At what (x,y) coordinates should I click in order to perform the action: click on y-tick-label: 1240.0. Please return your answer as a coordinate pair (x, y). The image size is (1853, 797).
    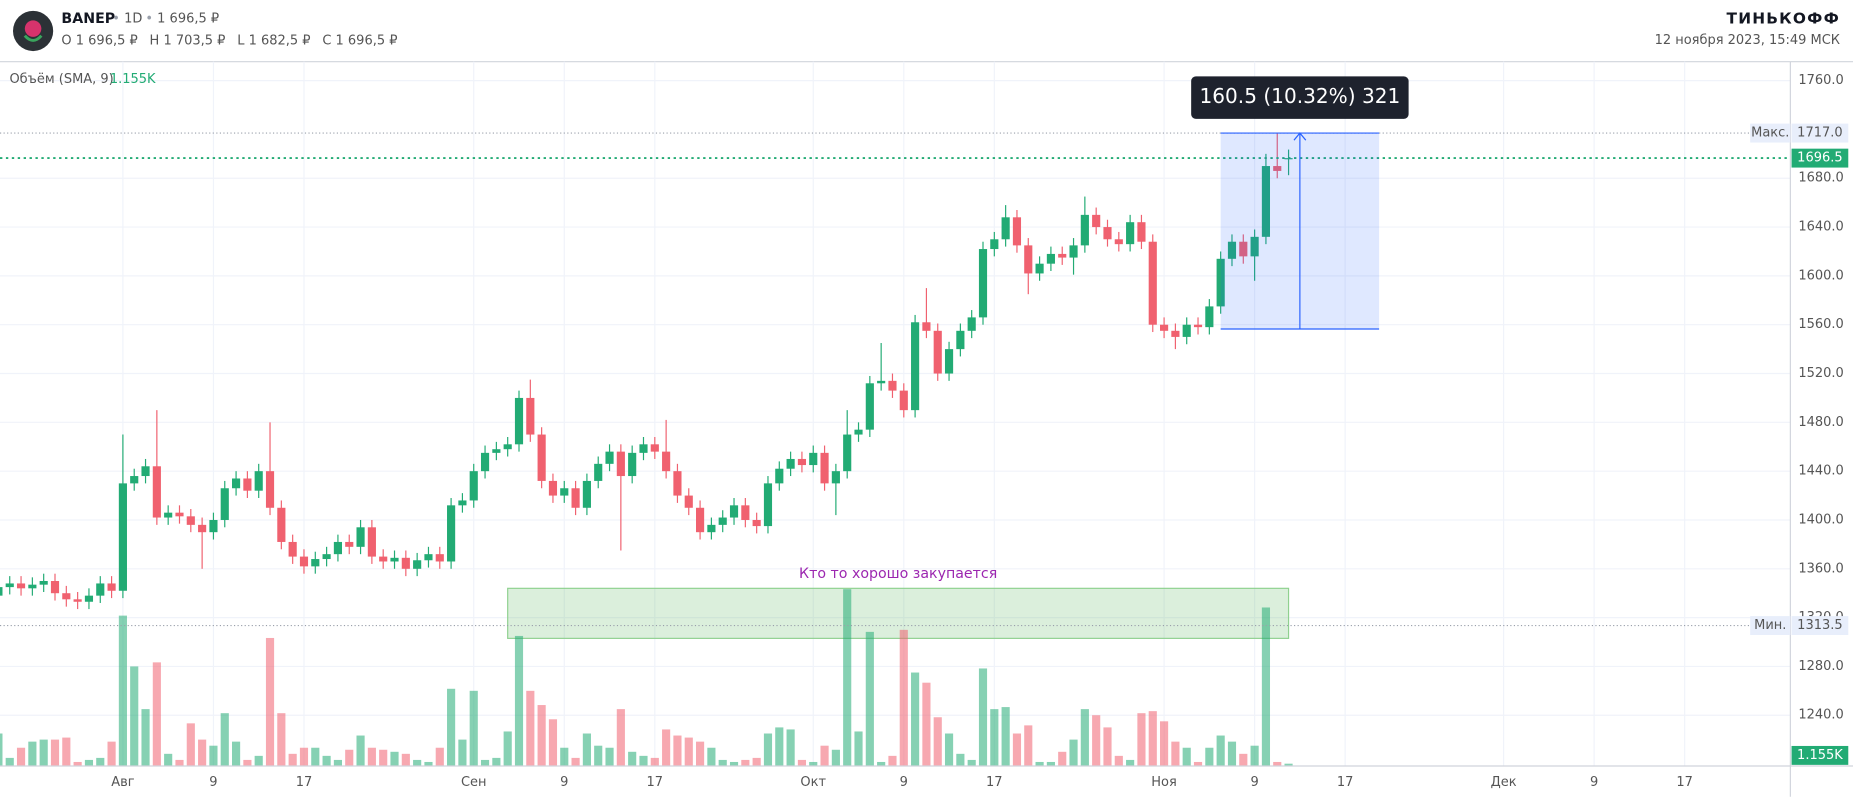
    Looking at the image, I should click on (1820, 715).